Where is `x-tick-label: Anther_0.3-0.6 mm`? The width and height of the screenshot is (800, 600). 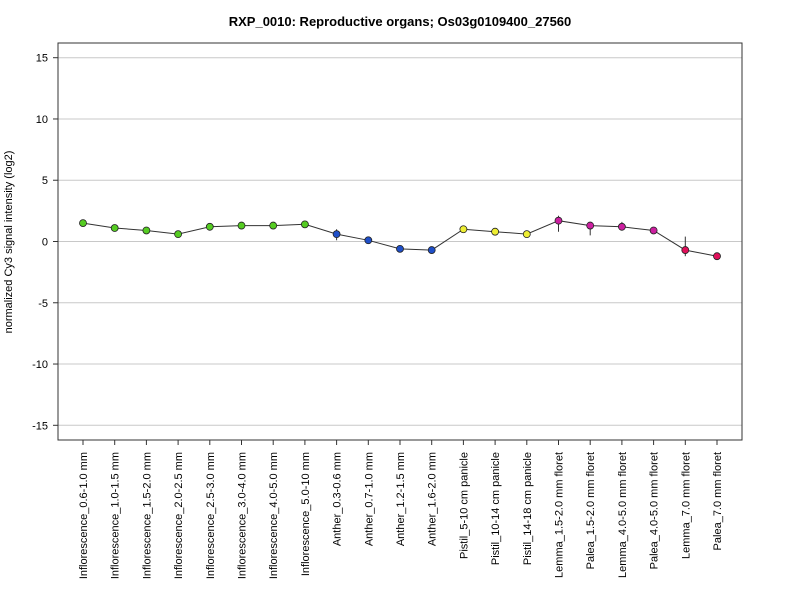 x-tick-label: Anther_0.3-0.6 mm is located at coordinates (338, 499).